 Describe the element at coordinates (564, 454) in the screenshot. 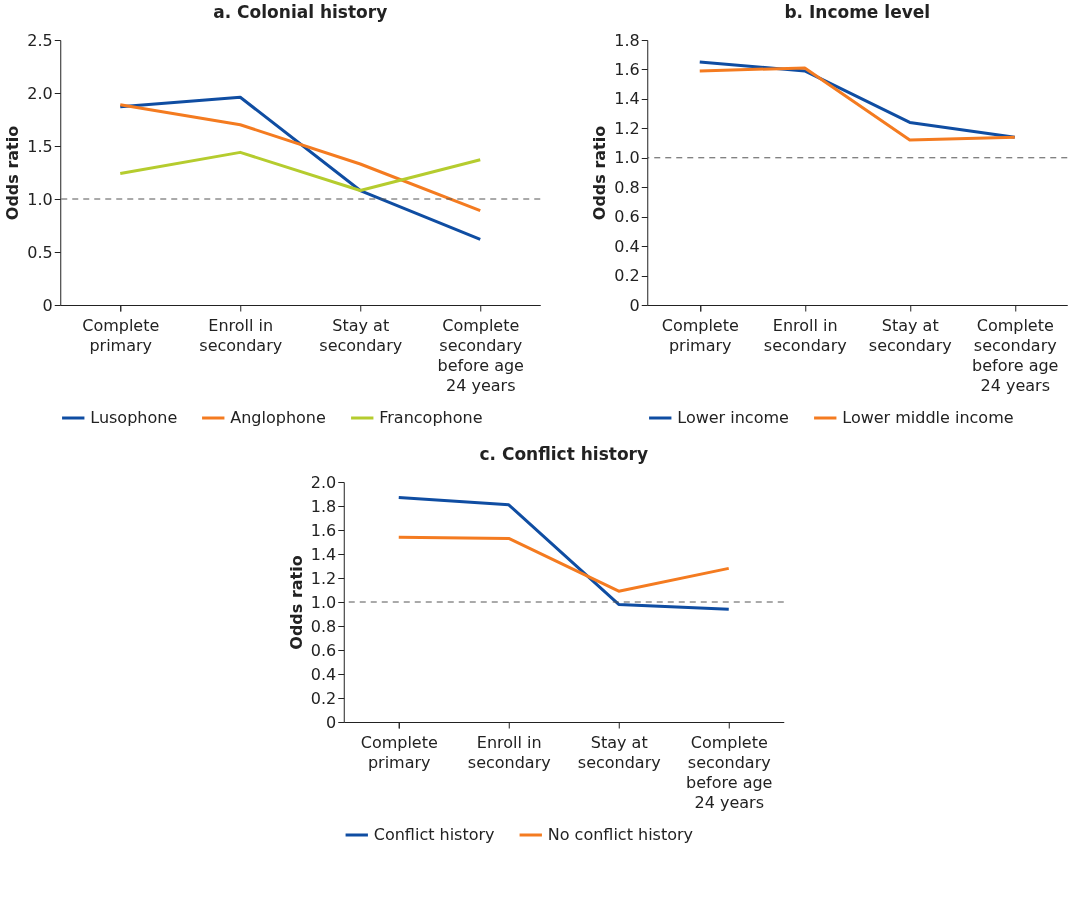

I see `chart-title: c. Conflict history` at that location.